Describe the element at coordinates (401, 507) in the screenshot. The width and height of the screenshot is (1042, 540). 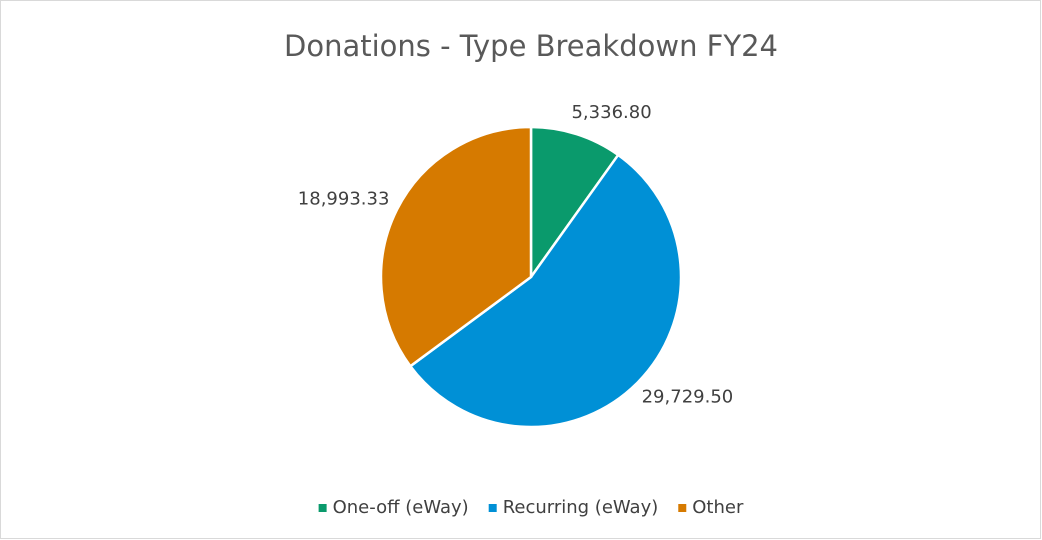
I see `legend-label: One-off (eWay)` at that location.